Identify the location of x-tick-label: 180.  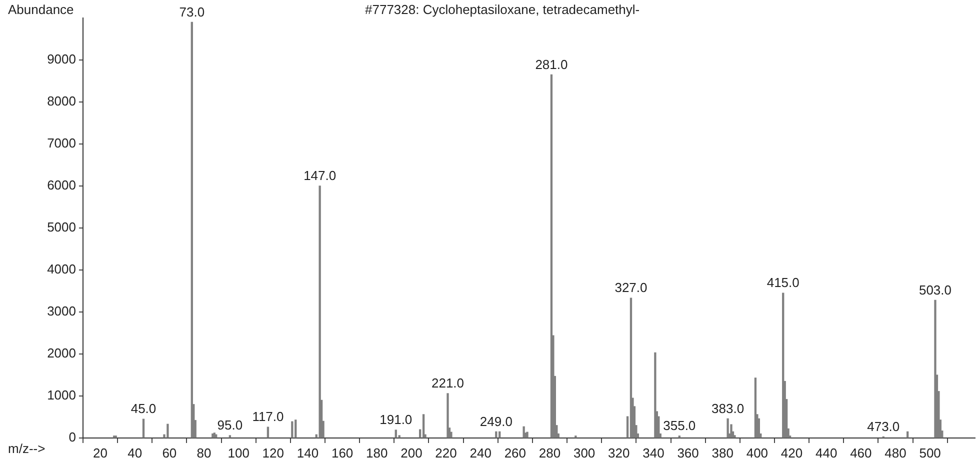
(377, 452).